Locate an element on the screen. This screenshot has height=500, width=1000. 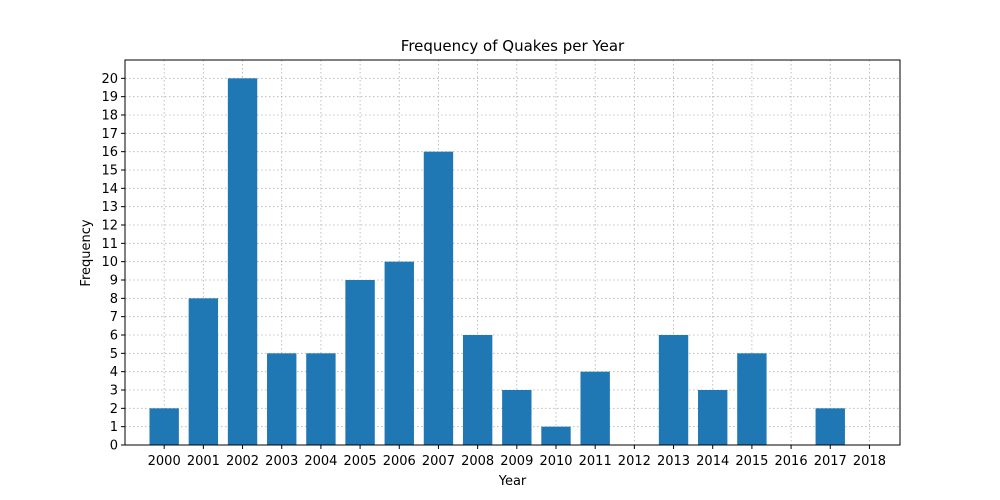
y-axis-label: Frequency is located at coordinates (86, 252).